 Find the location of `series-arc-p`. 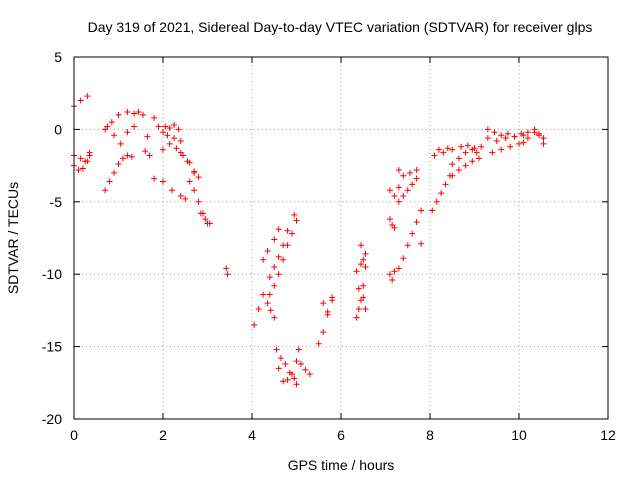

series-arc-p is located at coordinates (259, 309).